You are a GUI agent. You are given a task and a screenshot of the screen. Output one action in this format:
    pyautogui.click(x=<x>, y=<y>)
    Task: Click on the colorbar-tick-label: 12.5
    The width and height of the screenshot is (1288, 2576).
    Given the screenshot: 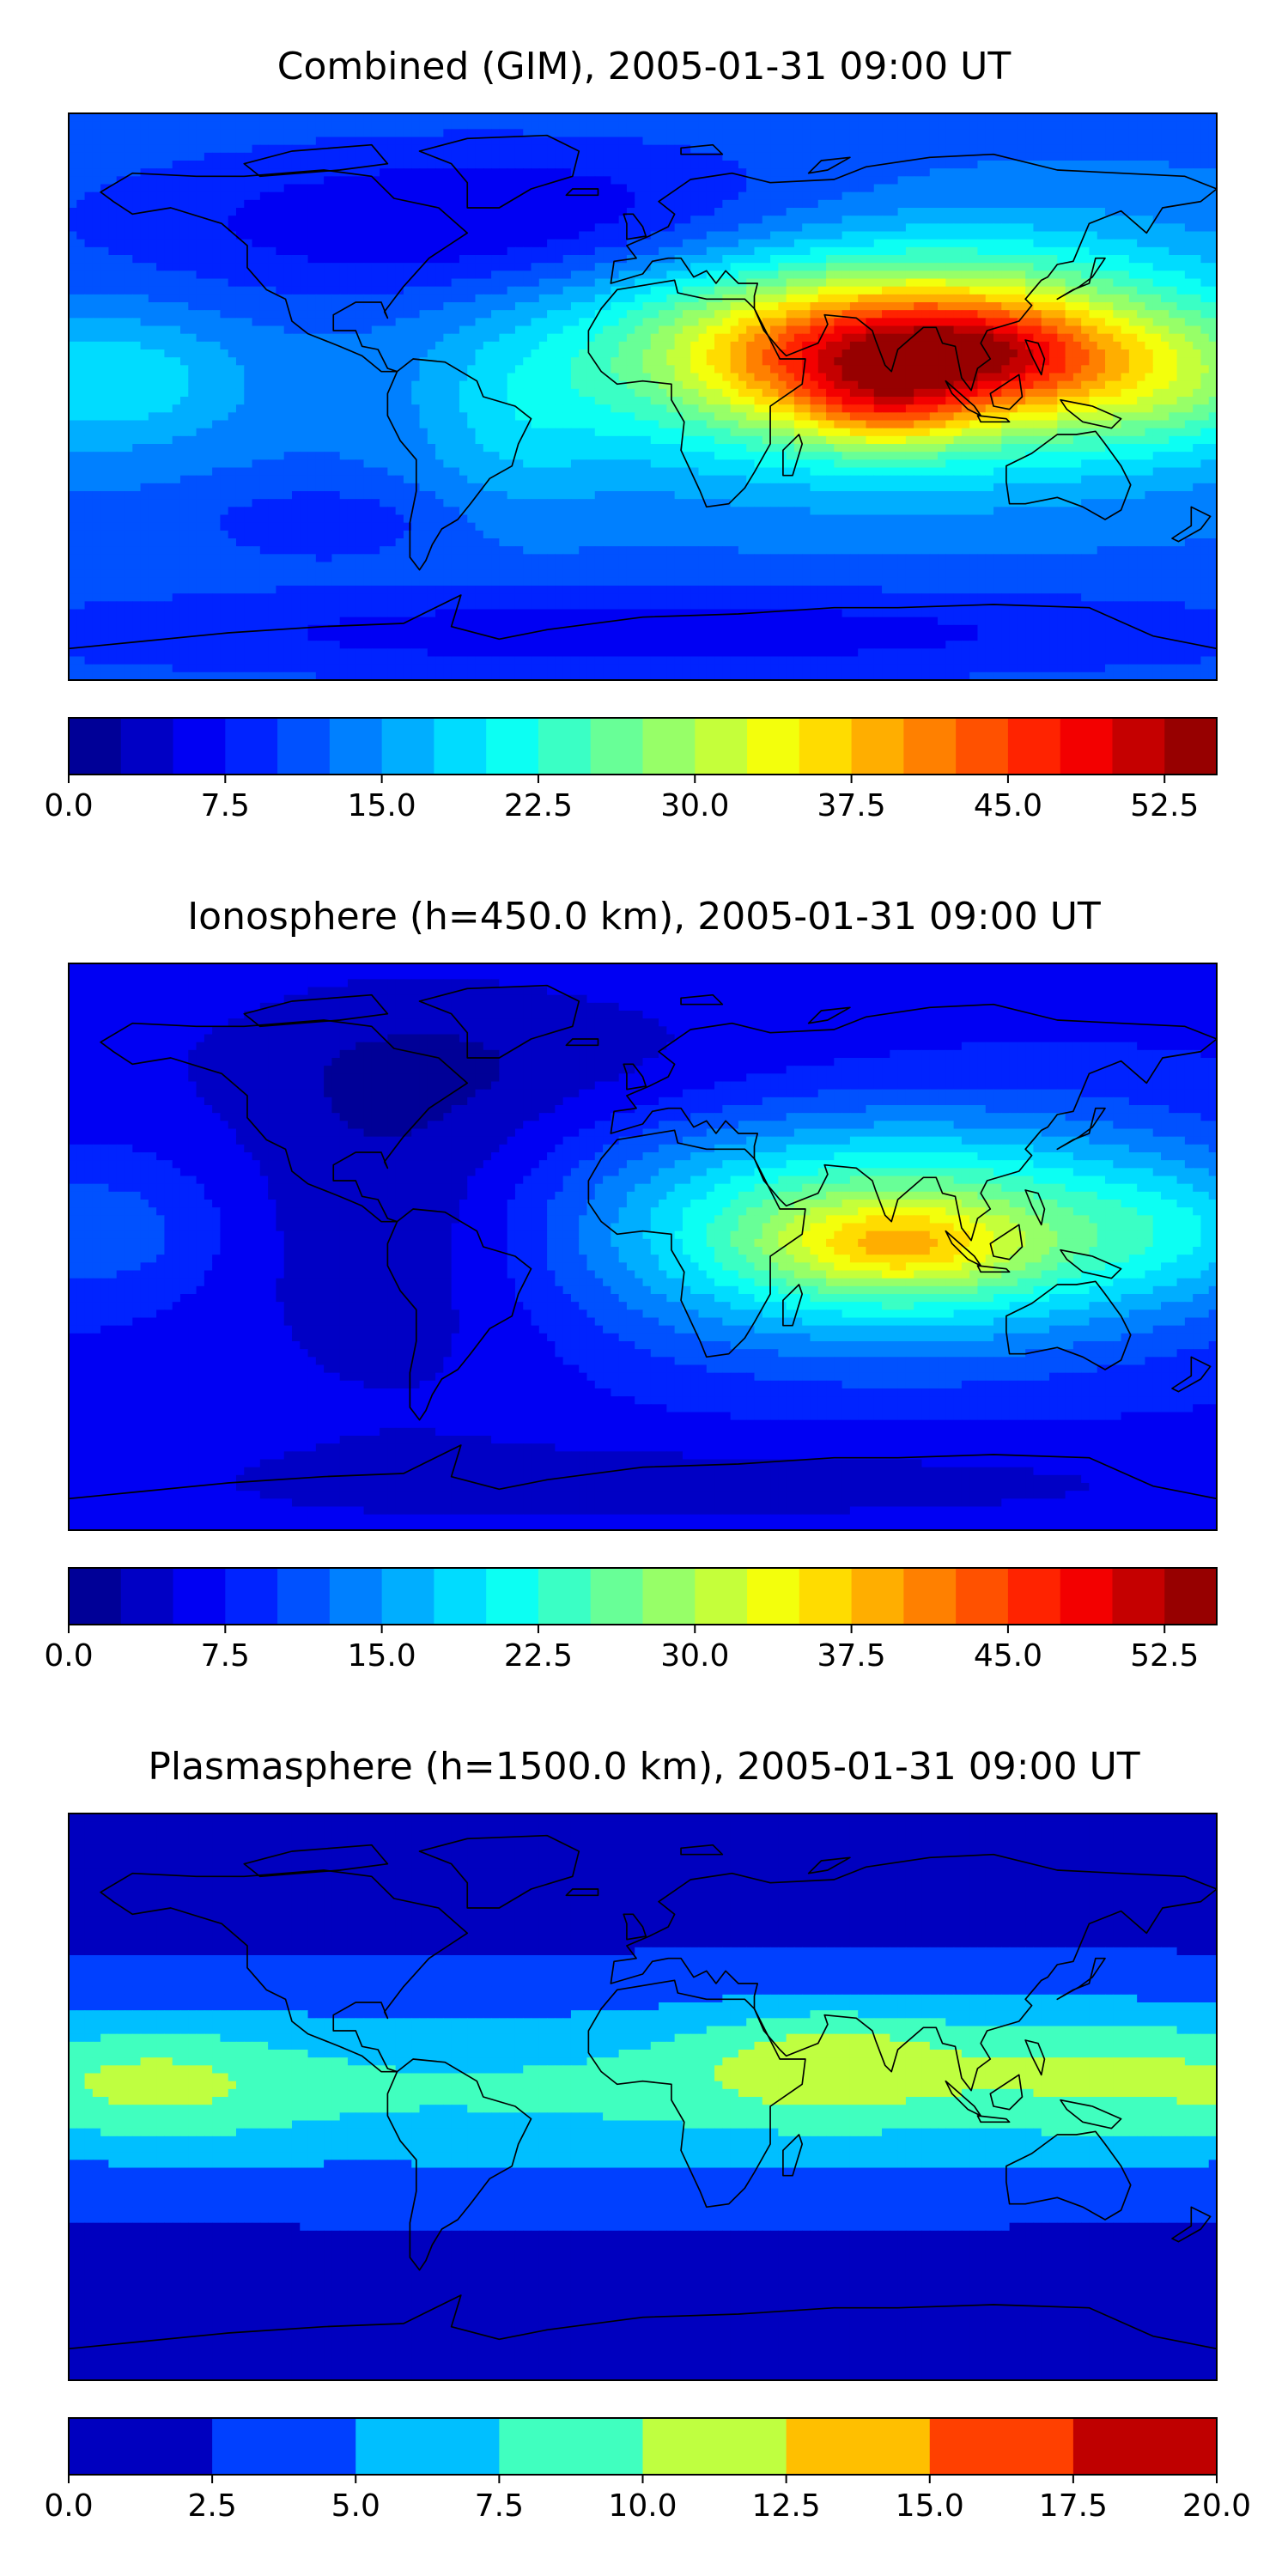 What is the action you would take?
    pyautogui.click(x=786, y=2506)
    